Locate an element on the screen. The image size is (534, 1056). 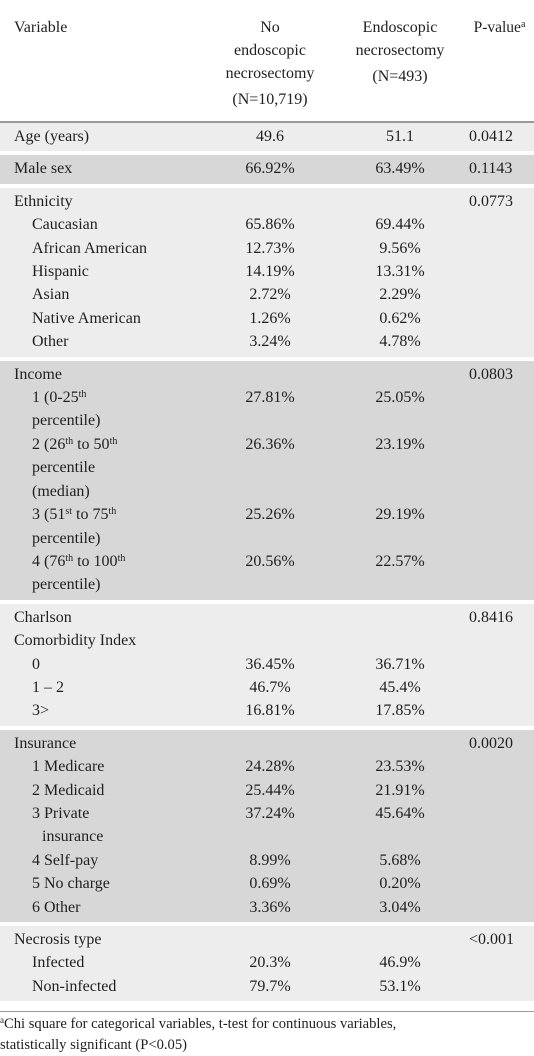
cell-no: 79.7% is located at coordinates (270, 986).